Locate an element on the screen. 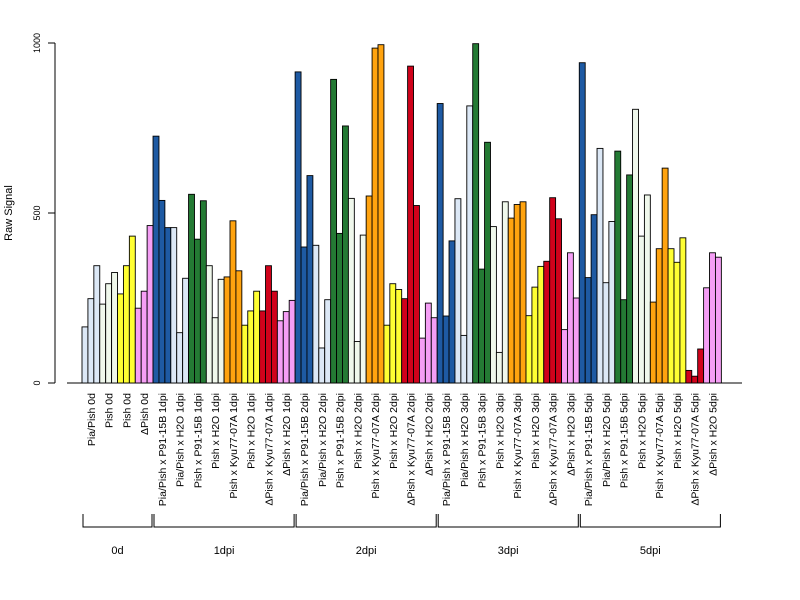  x-tick-label: ΔPish x H2O 2dpi is located at coordinates (429, 434).